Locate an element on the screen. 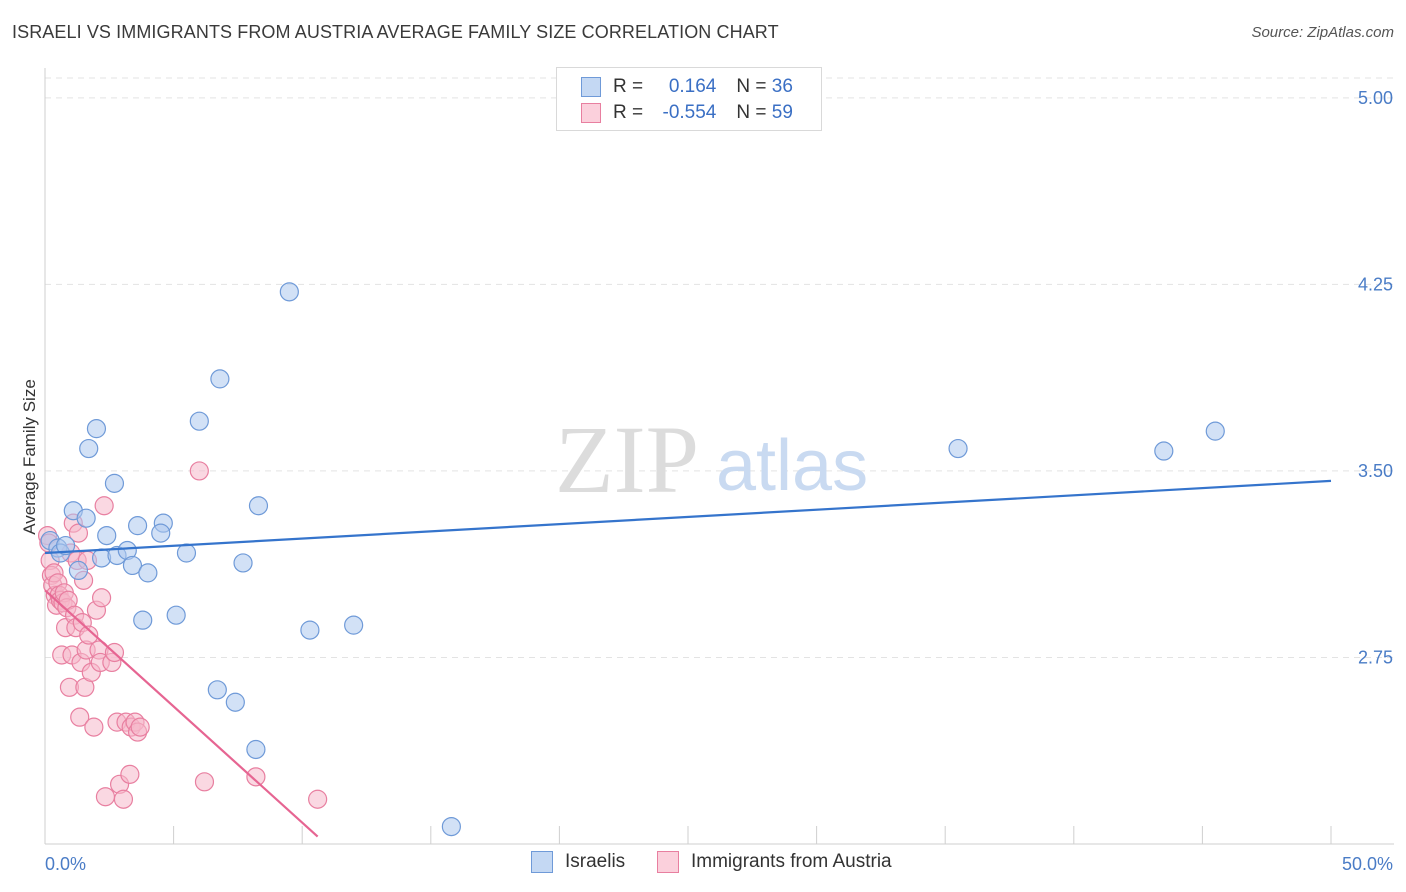 Image resolution: width=1406 pixels, height=892 pixels. immigrants-trend-line is located at coordinates (181, 713).